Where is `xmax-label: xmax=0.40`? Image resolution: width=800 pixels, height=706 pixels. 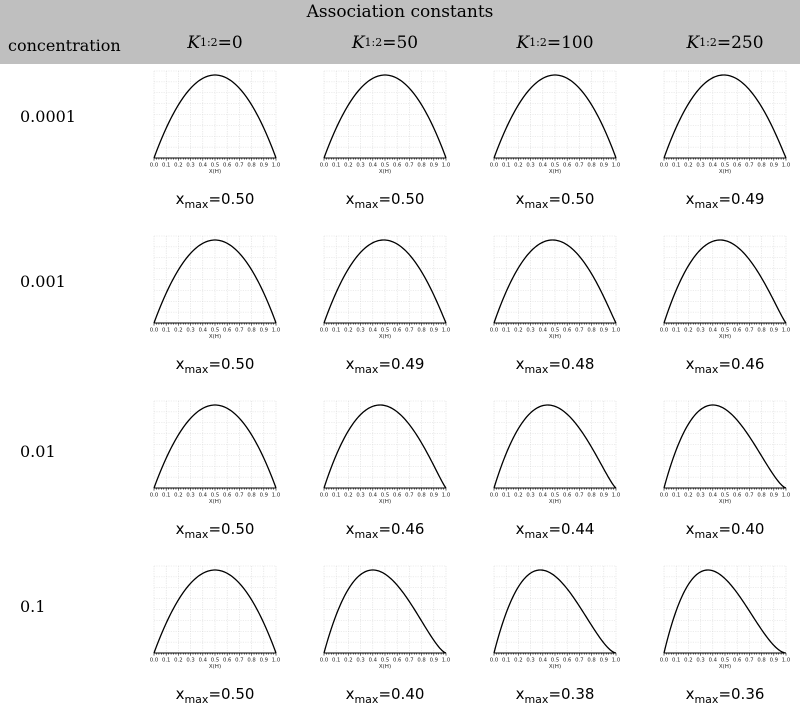
xmax-label: xmax=0.40 is located at coordinates (725, 530).